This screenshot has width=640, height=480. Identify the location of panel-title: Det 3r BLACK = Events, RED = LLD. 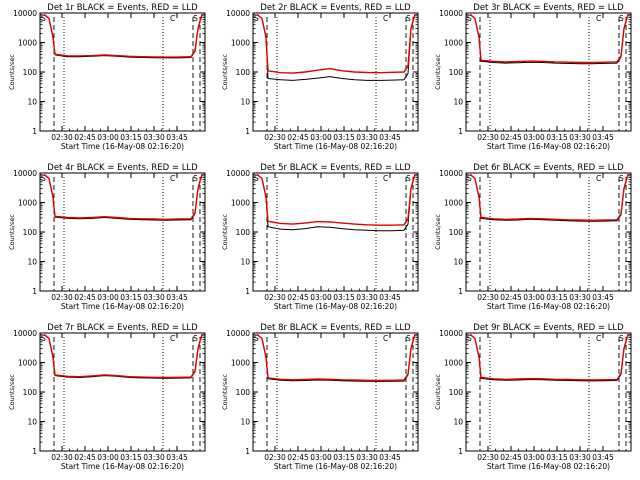
(548, 8).